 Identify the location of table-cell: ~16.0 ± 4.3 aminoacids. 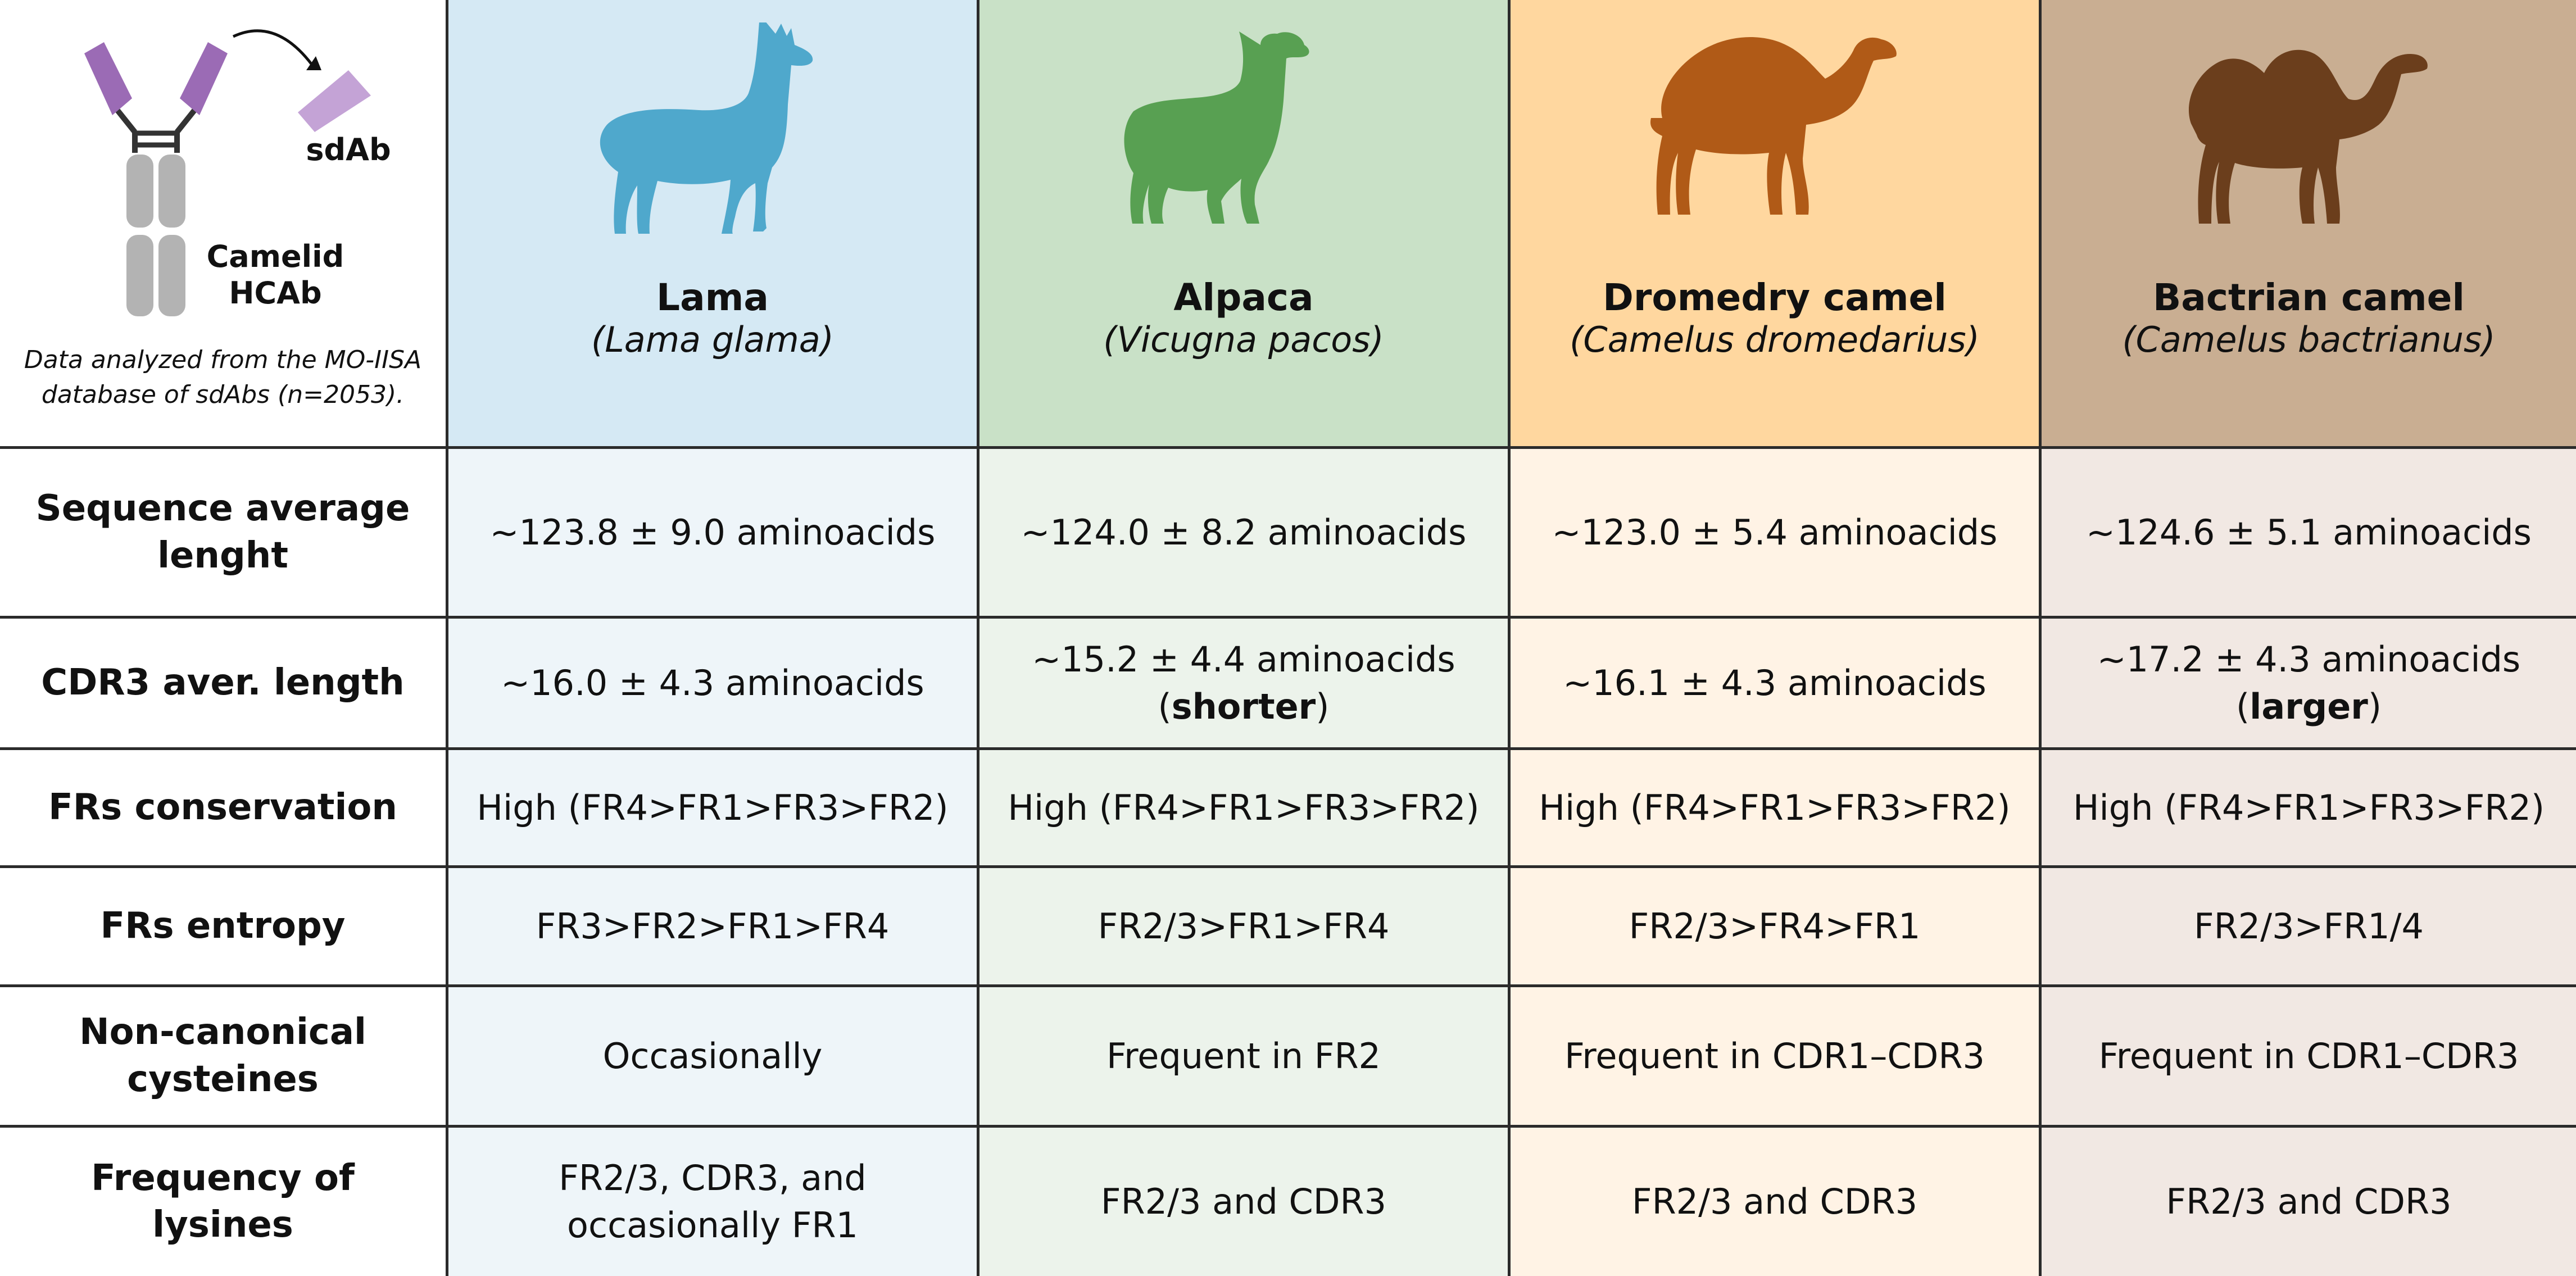
(713, 684).